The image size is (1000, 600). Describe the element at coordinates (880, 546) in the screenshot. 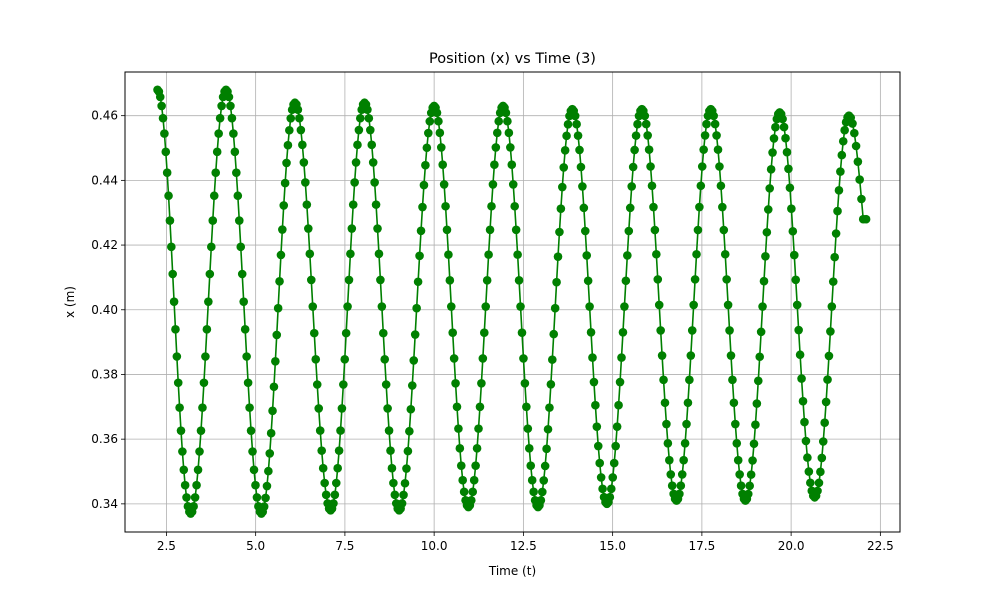

I see `x-tick-label: 22.5` at that location.